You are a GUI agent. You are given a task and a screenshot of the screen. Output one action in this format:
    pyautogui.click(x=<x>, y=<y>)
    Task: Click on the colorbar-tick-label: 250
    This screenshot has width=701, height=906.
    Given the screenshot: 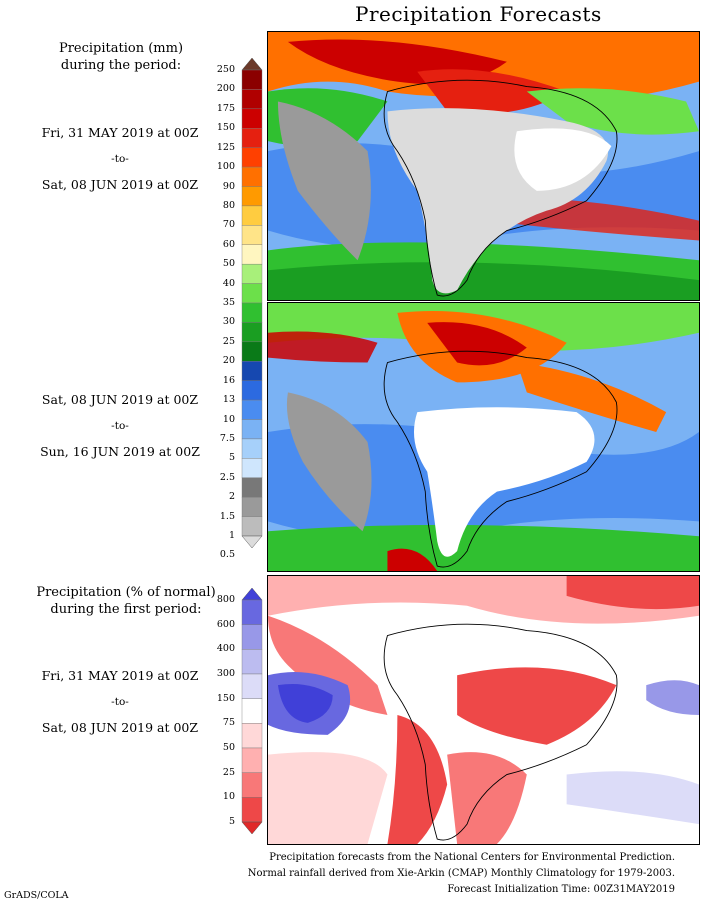 What is the action you would take?
    pyautogui.click(x=225, y=69)
    